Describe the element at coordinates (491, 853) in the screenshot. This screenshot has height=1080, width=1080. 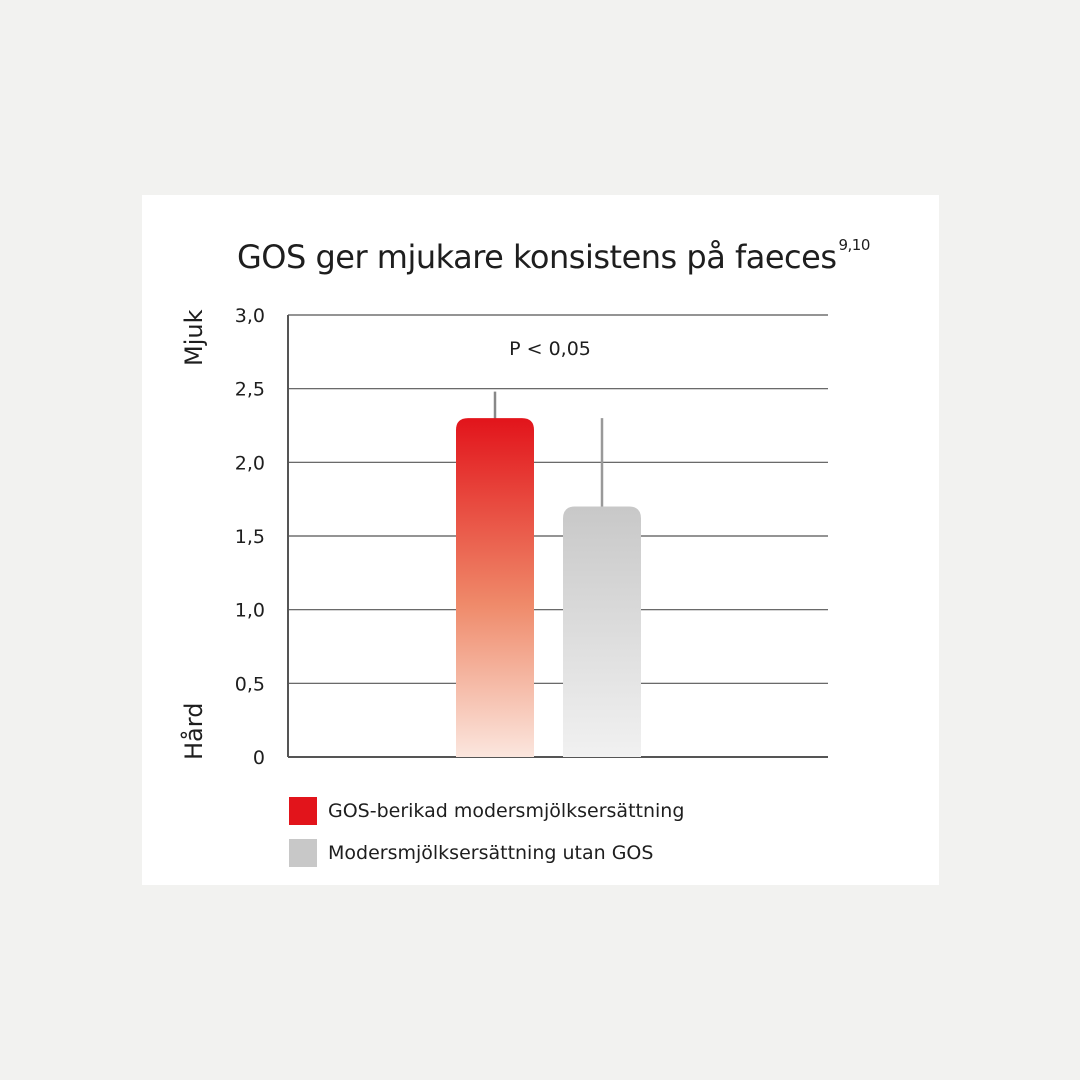
I see `legend-label-no-gos: Modersmjölksersättning utan GOS` at that location.